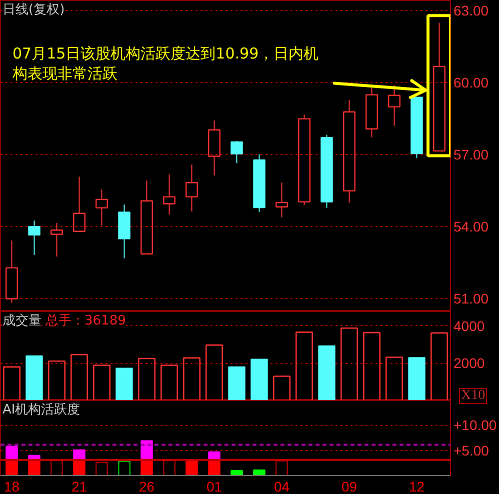 This screenshot has height=500, width=503. I want to click on x-tick-label: 01, so click(214, 486).